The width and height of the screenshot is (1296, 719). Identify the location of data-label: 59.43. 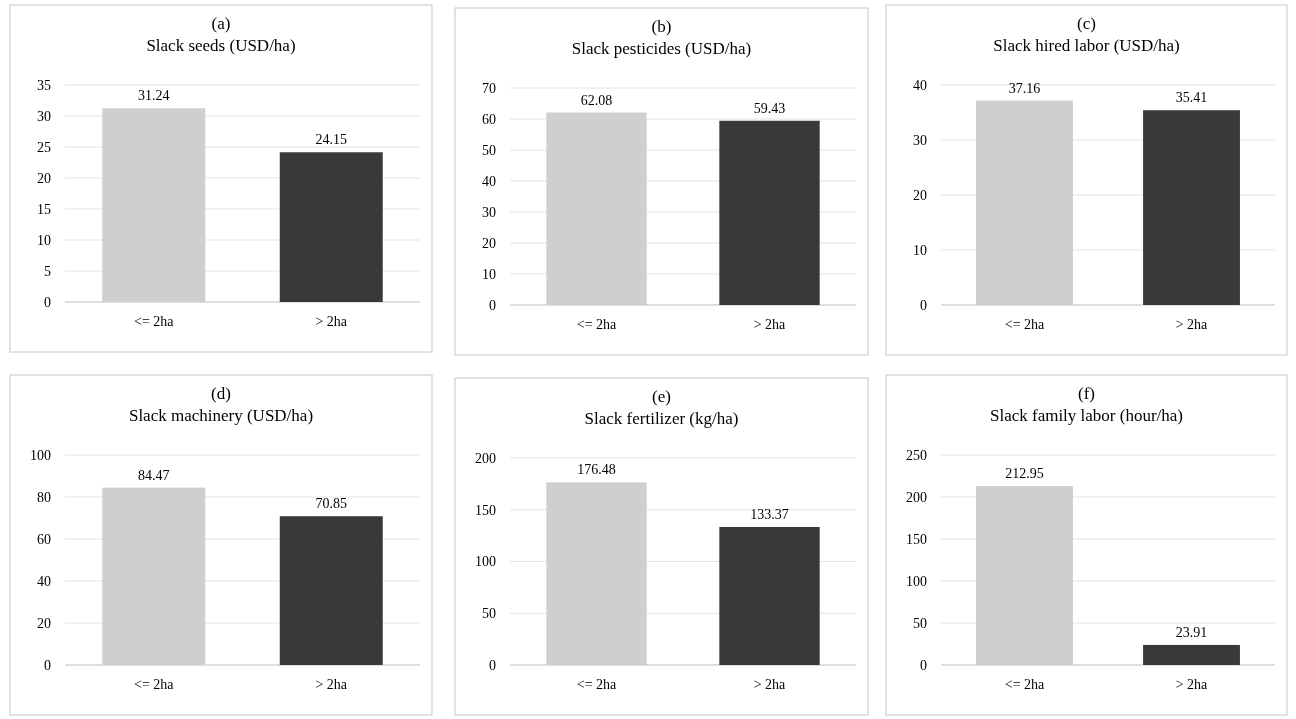
(769, 108).